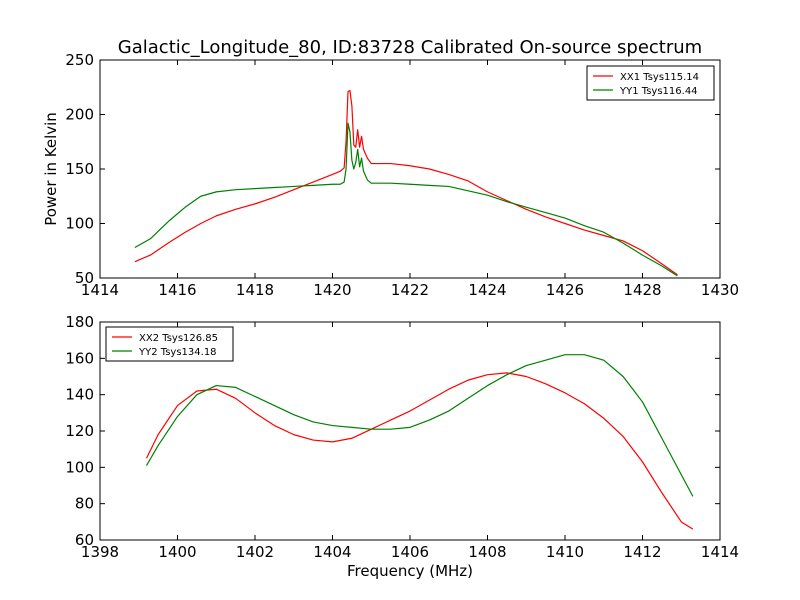 The image size is (800, 600). Describe the element at coordinates (487, 290) in the screenshot. I see `x-tick-label: 1424` at that location.